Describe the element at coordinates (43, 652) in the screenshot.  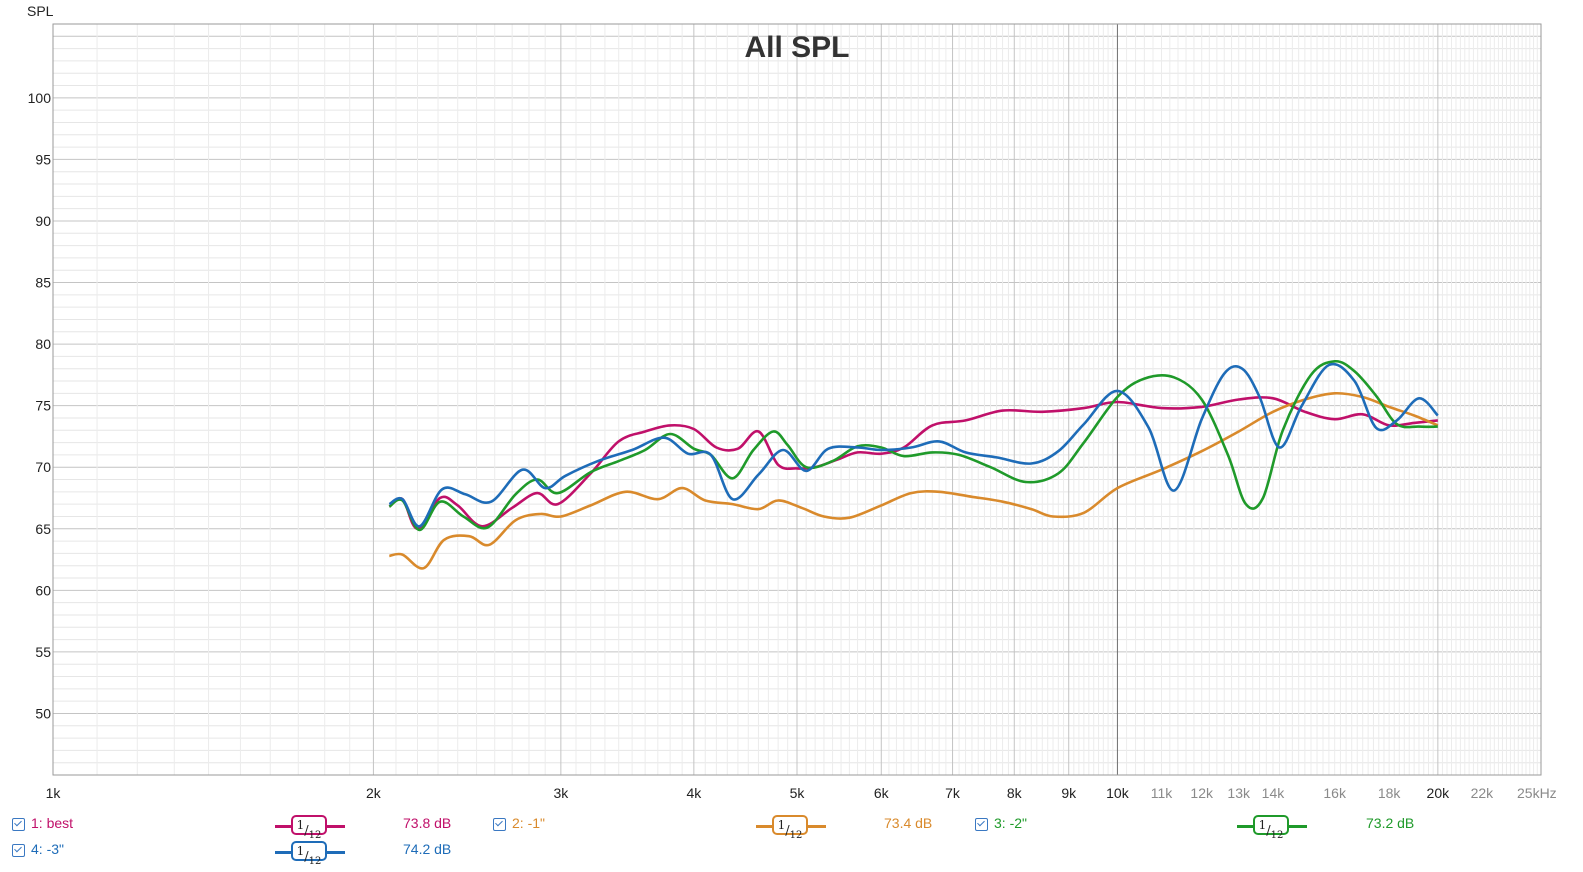
I see `y-tick-label: 55` at that location.